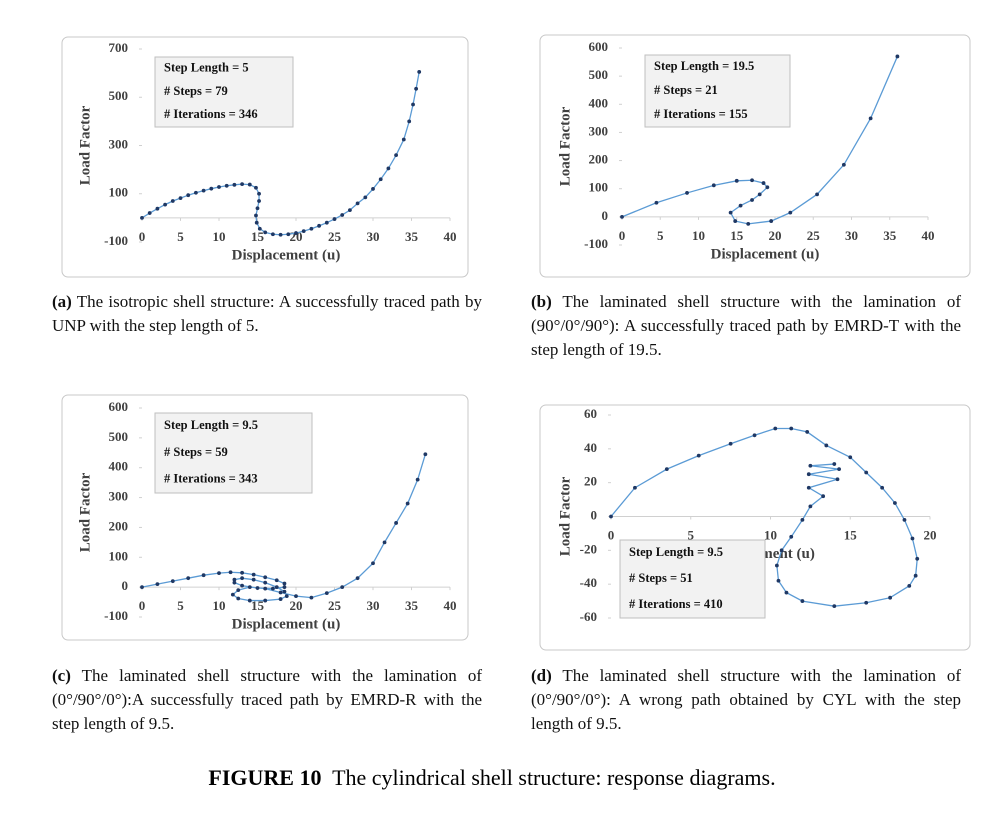  Describe the element at coordinates (605, 215) in the screenshot. I see `y-tick-label: 0` at that location.